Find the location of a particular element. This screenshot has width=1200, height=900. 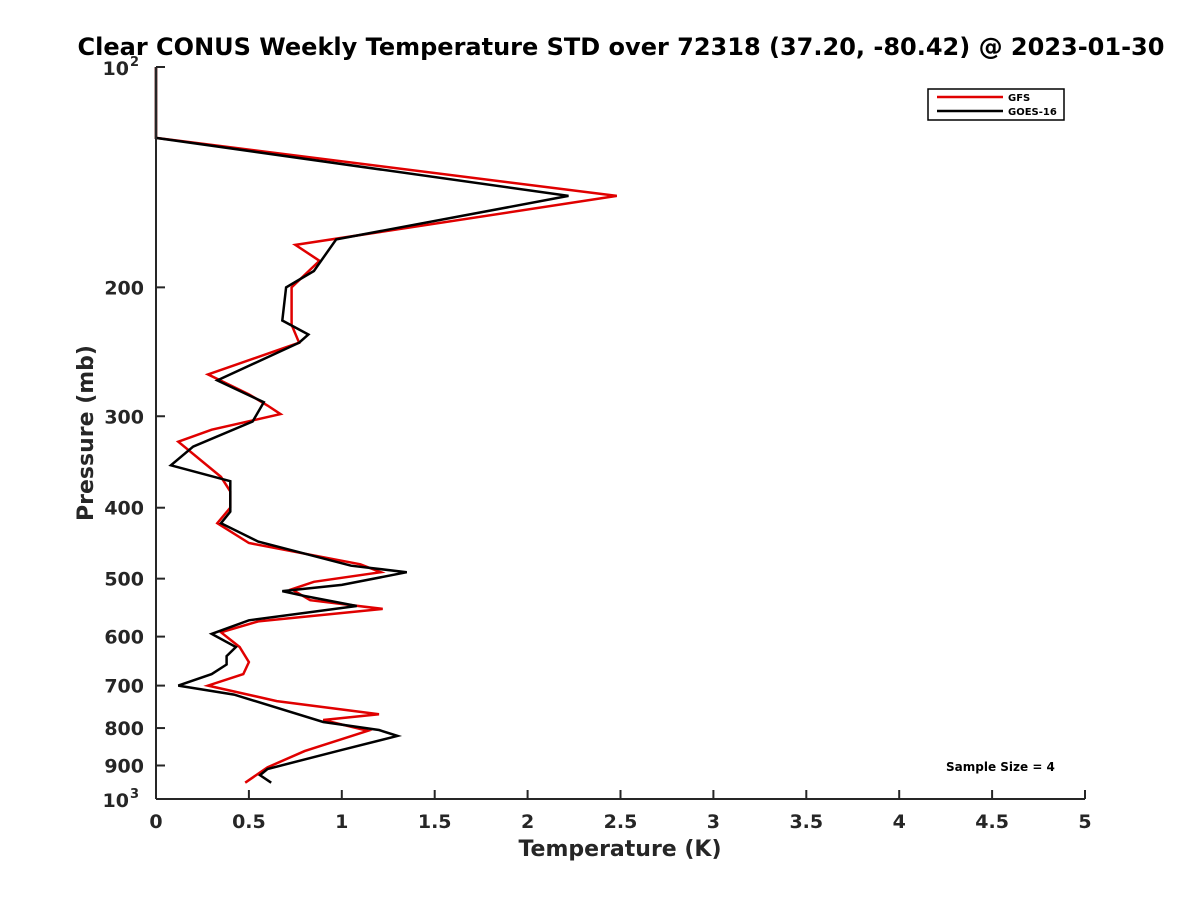

x-tick-label: 5 is located at coordinates (1084, 822).